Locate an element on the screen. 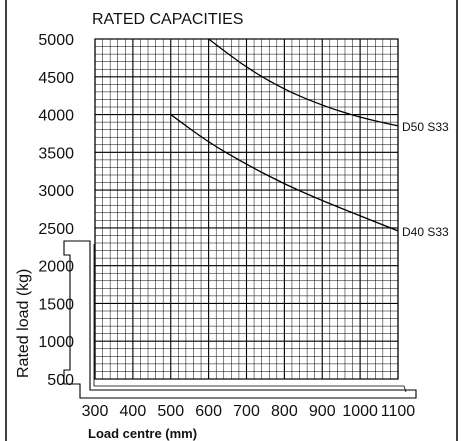 This screenshot has width=462, height=441. x-tick-labels: 300 400 500 600 700 800 900 1000 1100 is located at coordinates (249, 411).